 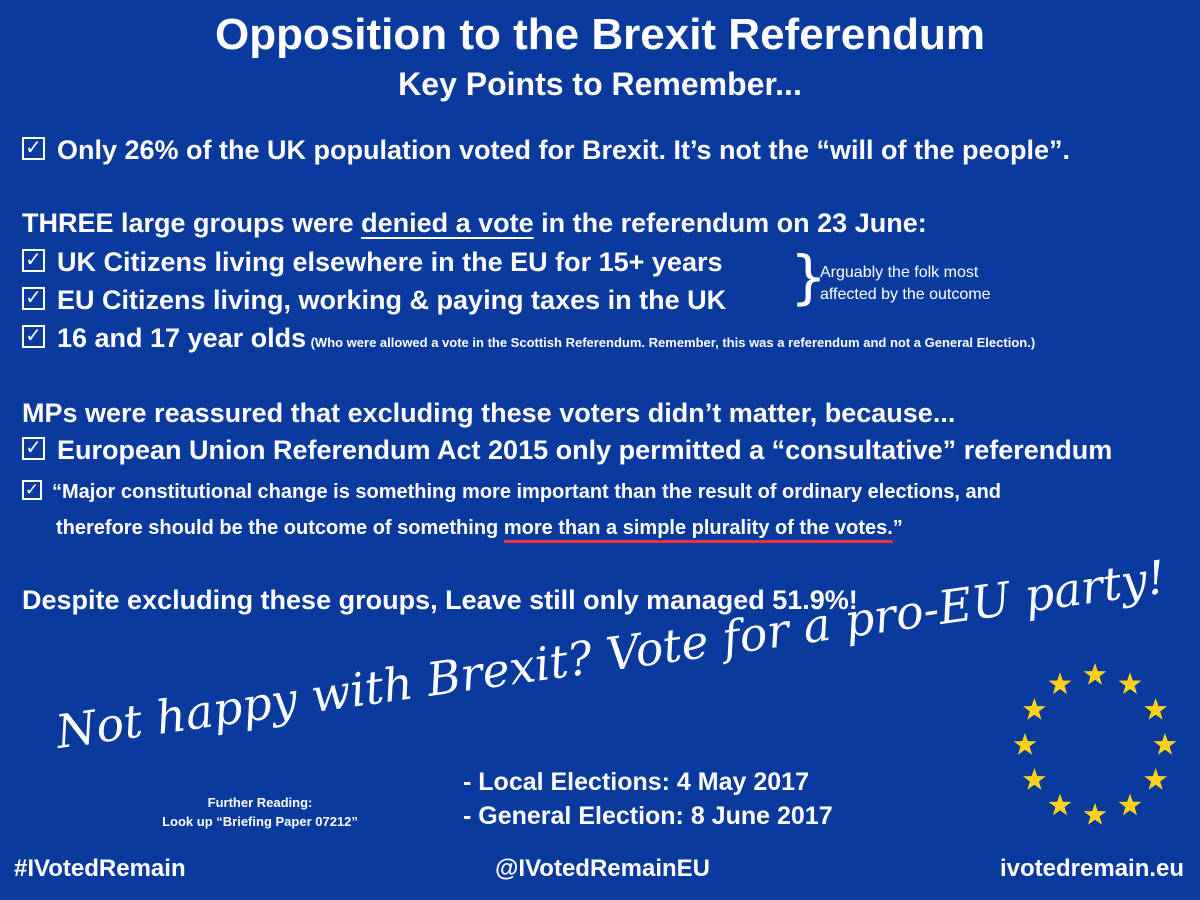 What do you see at coordinates (602, 868) in the screenshot?
I see `footer-handle: @IVotedRemainEU` at bounding box center [602, 868].